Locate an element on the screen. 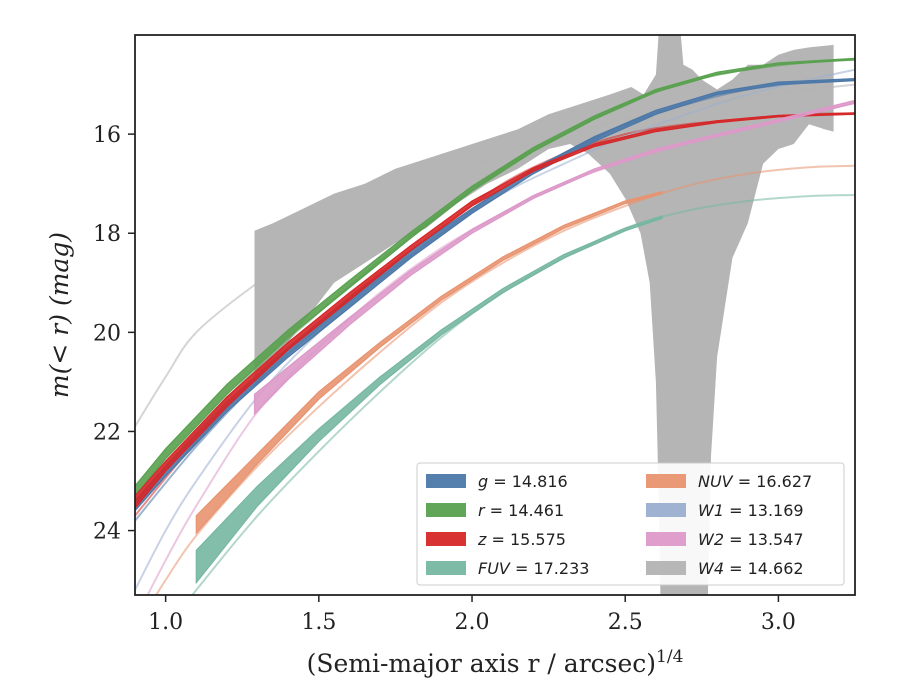  legend-label-z: z = 15.575 is located at coordinates (521, 539).